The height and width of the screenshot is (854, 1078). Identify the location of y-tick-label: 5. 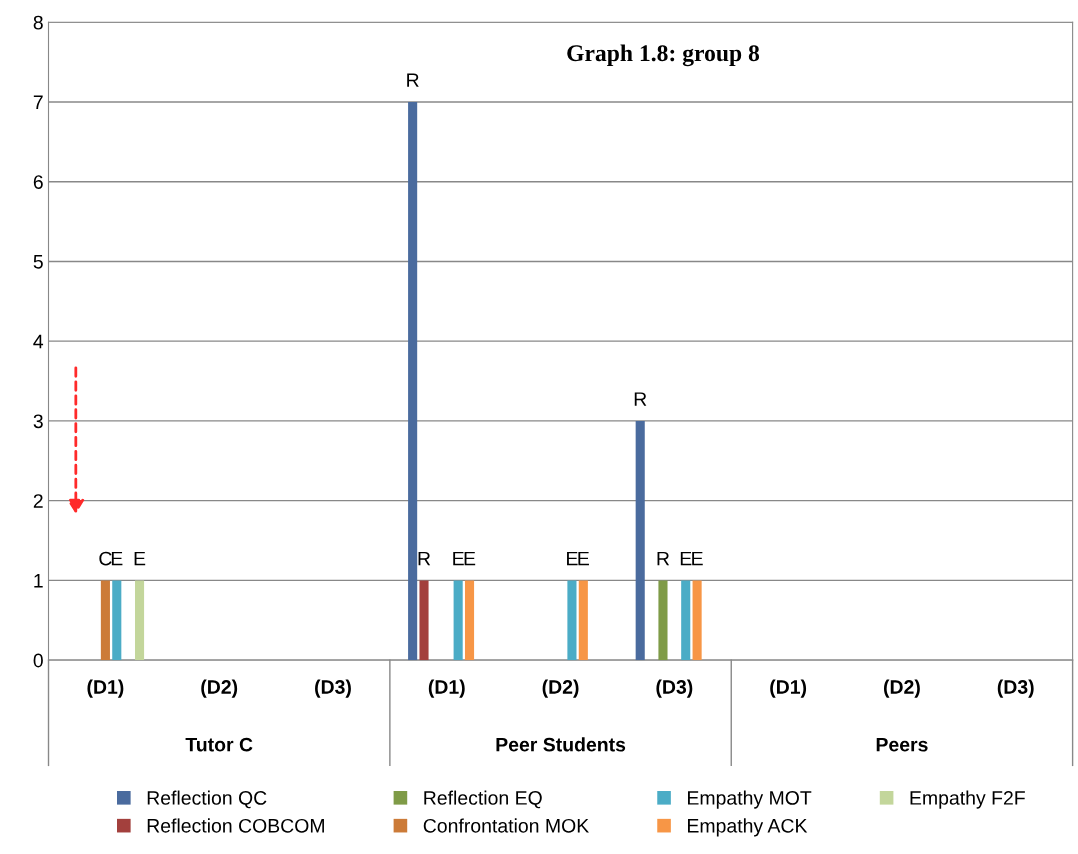
(38, 262).